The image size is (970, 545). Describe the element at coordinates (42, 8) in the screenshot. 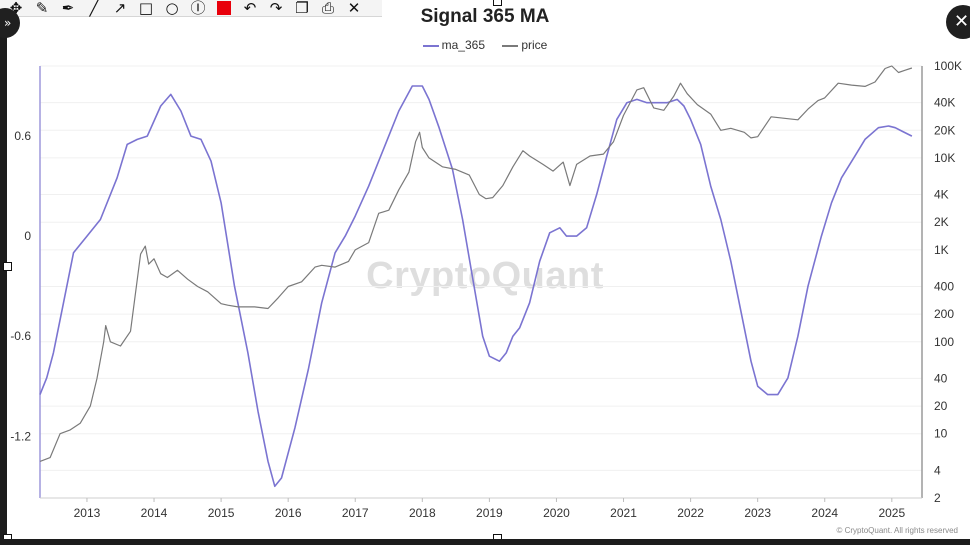

I see `pen-icon: ✎` at that location.